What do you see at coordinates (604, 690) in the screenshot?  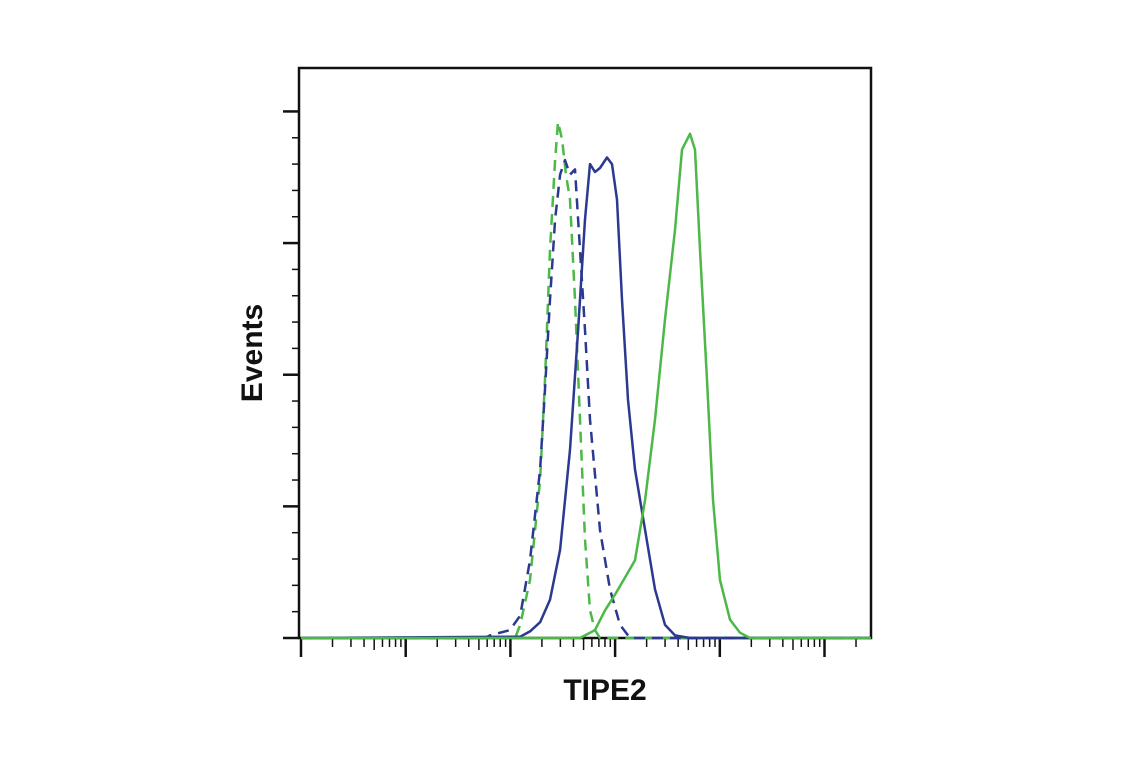 I see `x-axis-title: TIPE2` at bounding box center [604, 690].